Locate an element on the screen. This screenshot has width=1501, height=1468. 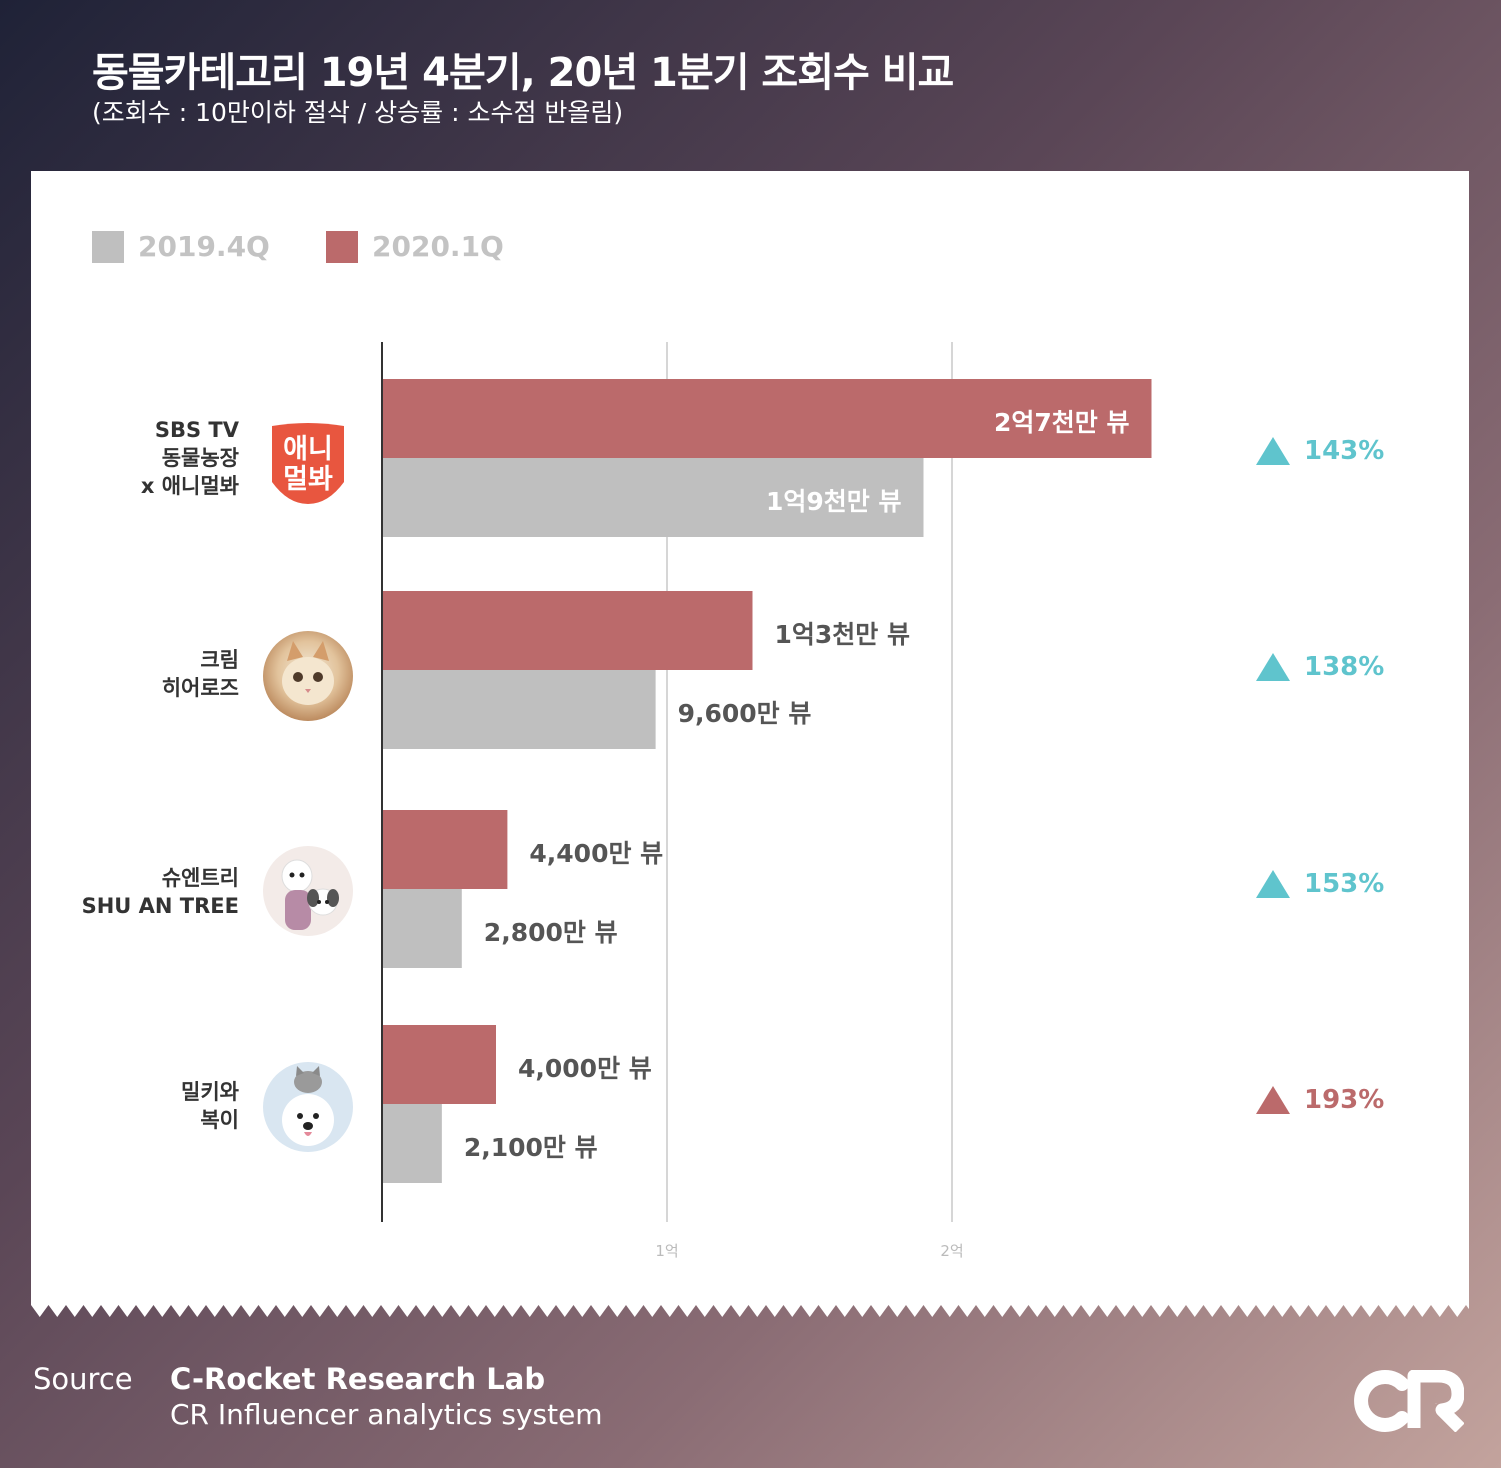
page-title: 동물카테고리 19년 4분기, 20년 1분기 조회수 비교 is located at coordinates (523, 73).